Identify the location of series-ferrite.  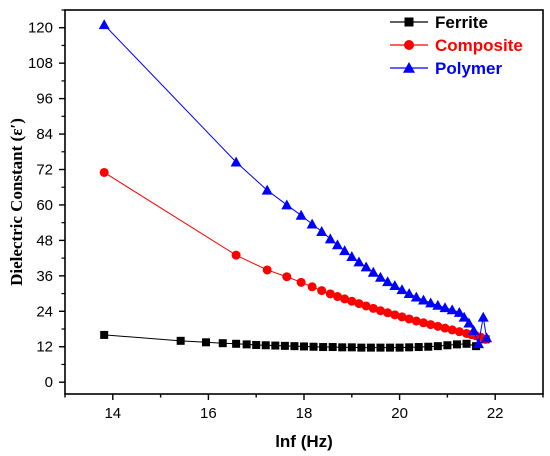
(295, 341).